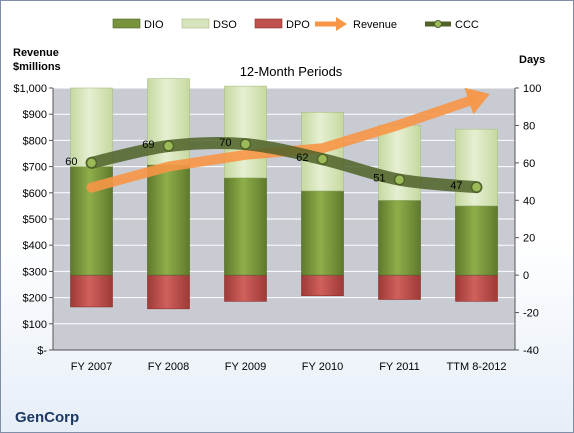 This screenshot has width=574, height=433. I want to click on category-label: FY 2009, so click(245, 367).